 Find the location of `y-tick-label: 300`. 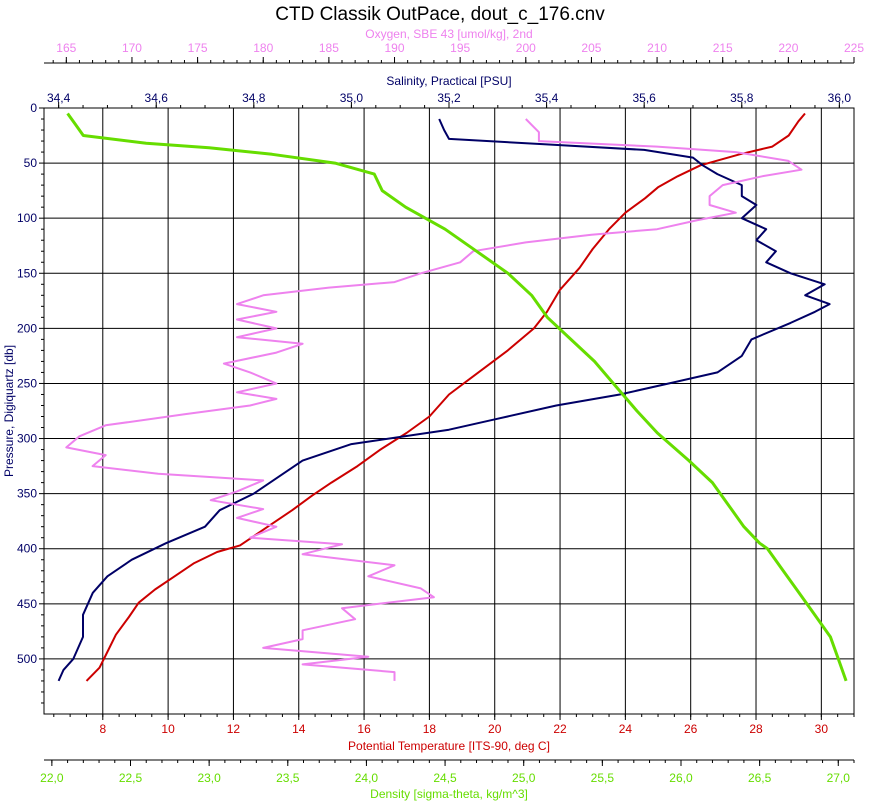

y-tick-label: 300 is located at coordinates (27, 439).